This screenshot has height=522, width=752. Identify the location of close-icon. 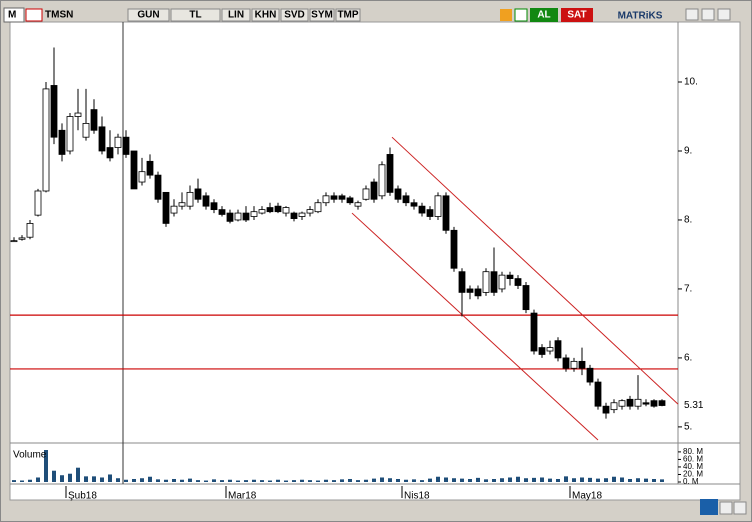
(34, 15).